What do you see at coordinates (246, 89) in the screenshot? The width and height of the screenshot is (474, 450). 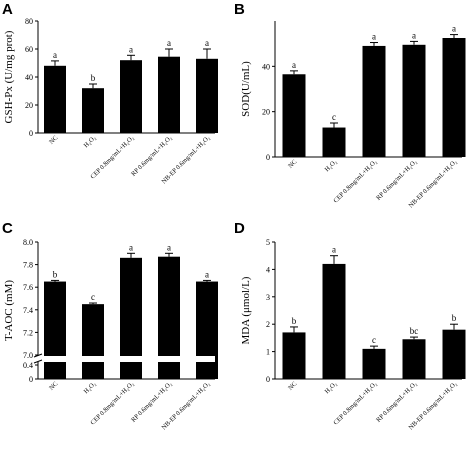 I see `y-axis-title: SOD(U/mL)` at bounding box center [246, 89].